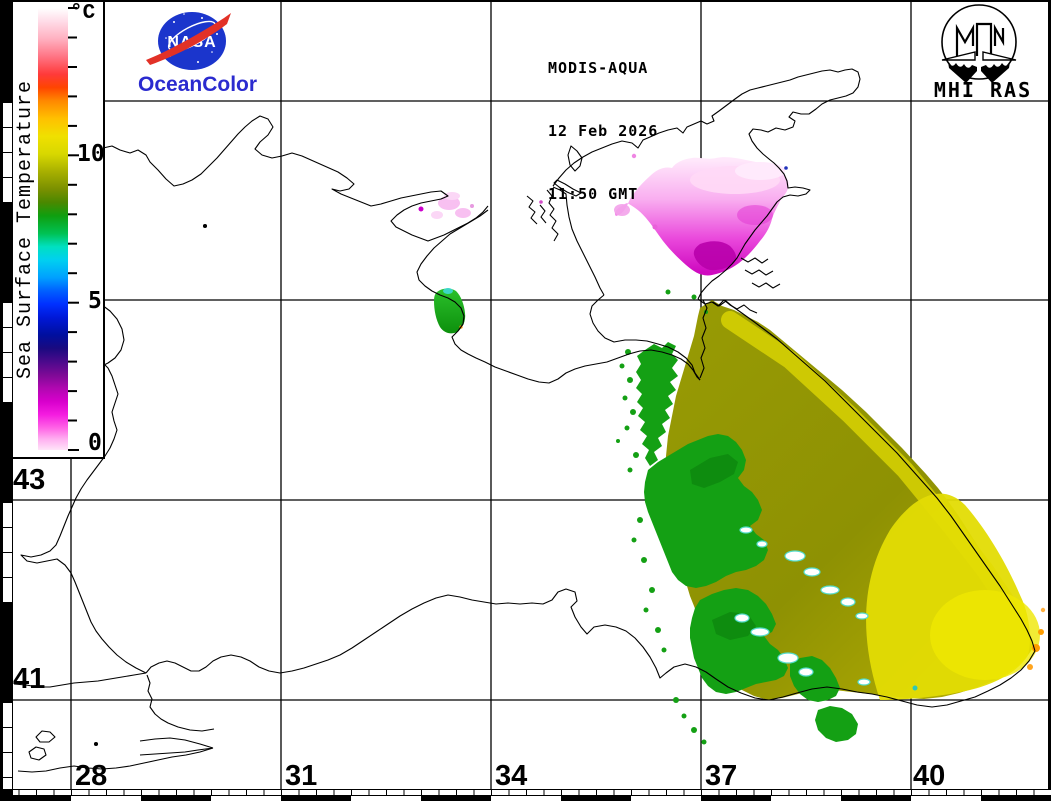  I want to click on coast-kerch-north, so click(645, 337).